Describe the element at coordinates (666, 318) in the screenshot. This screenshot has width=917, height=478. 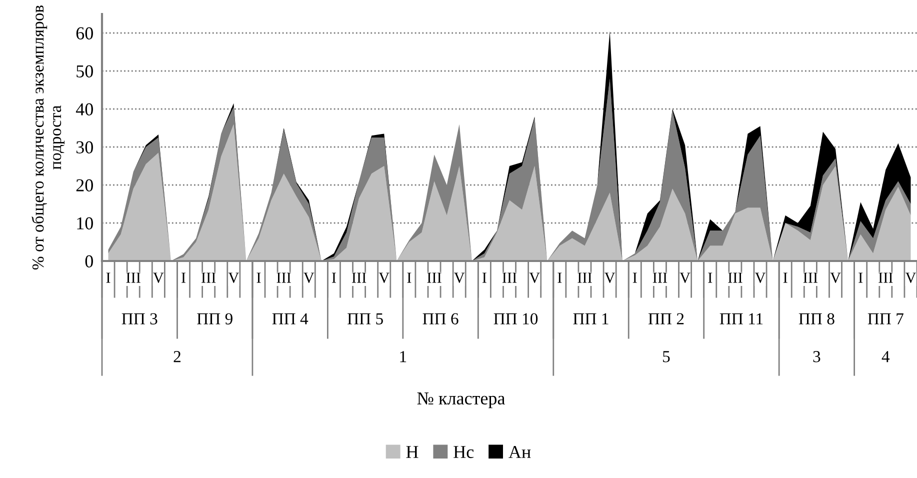
I see `text: ПП 2` at that location.